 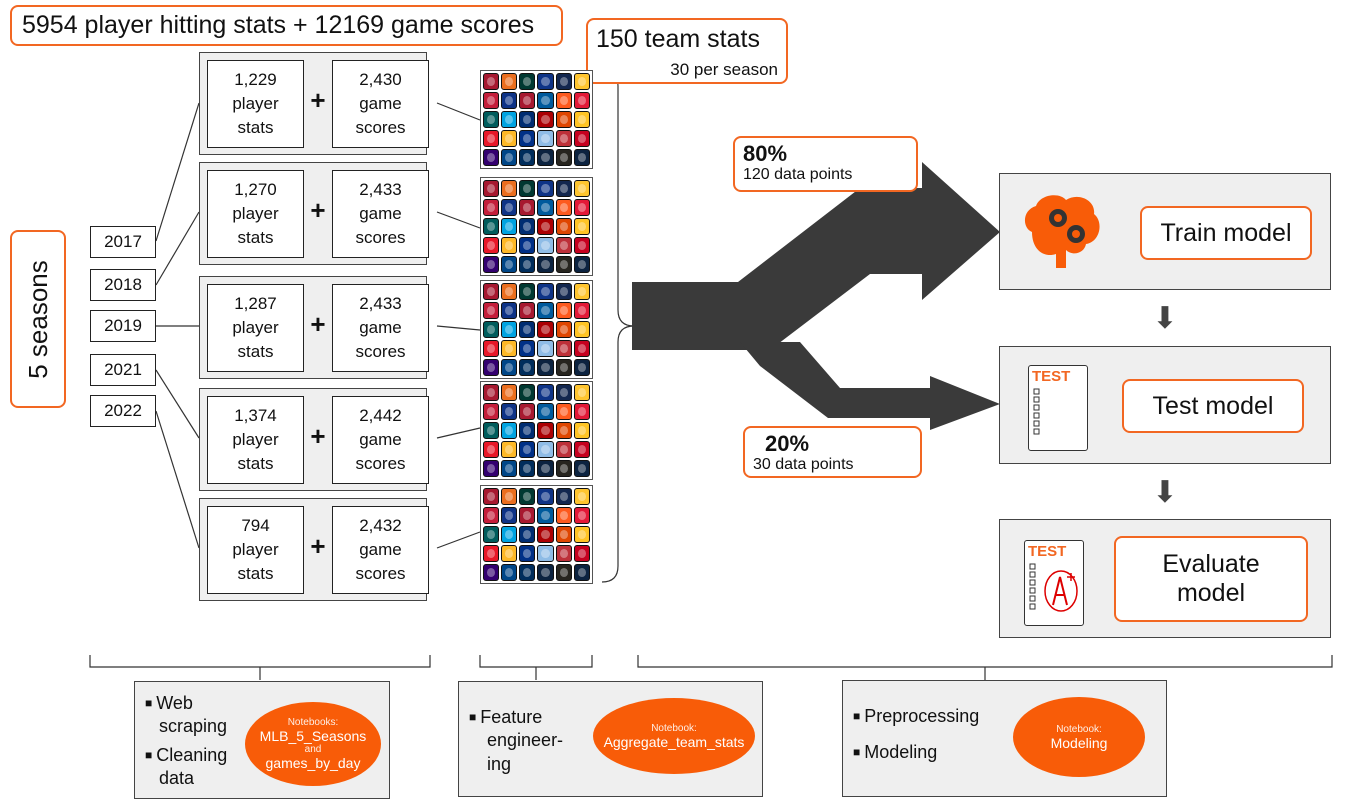 I want to click on plus-icon: +, so click(x=318, y=209).